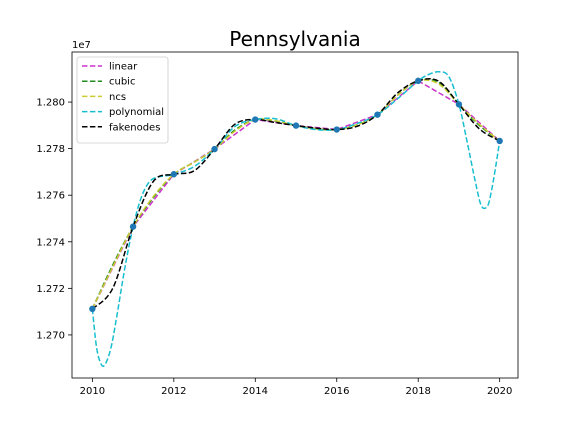 This screenshot has width=576, height=432. What do you see at coordinates (50, 242) in the screenshot?
I see `y-tick-label: 1.274` at bounding box center [50, 242].